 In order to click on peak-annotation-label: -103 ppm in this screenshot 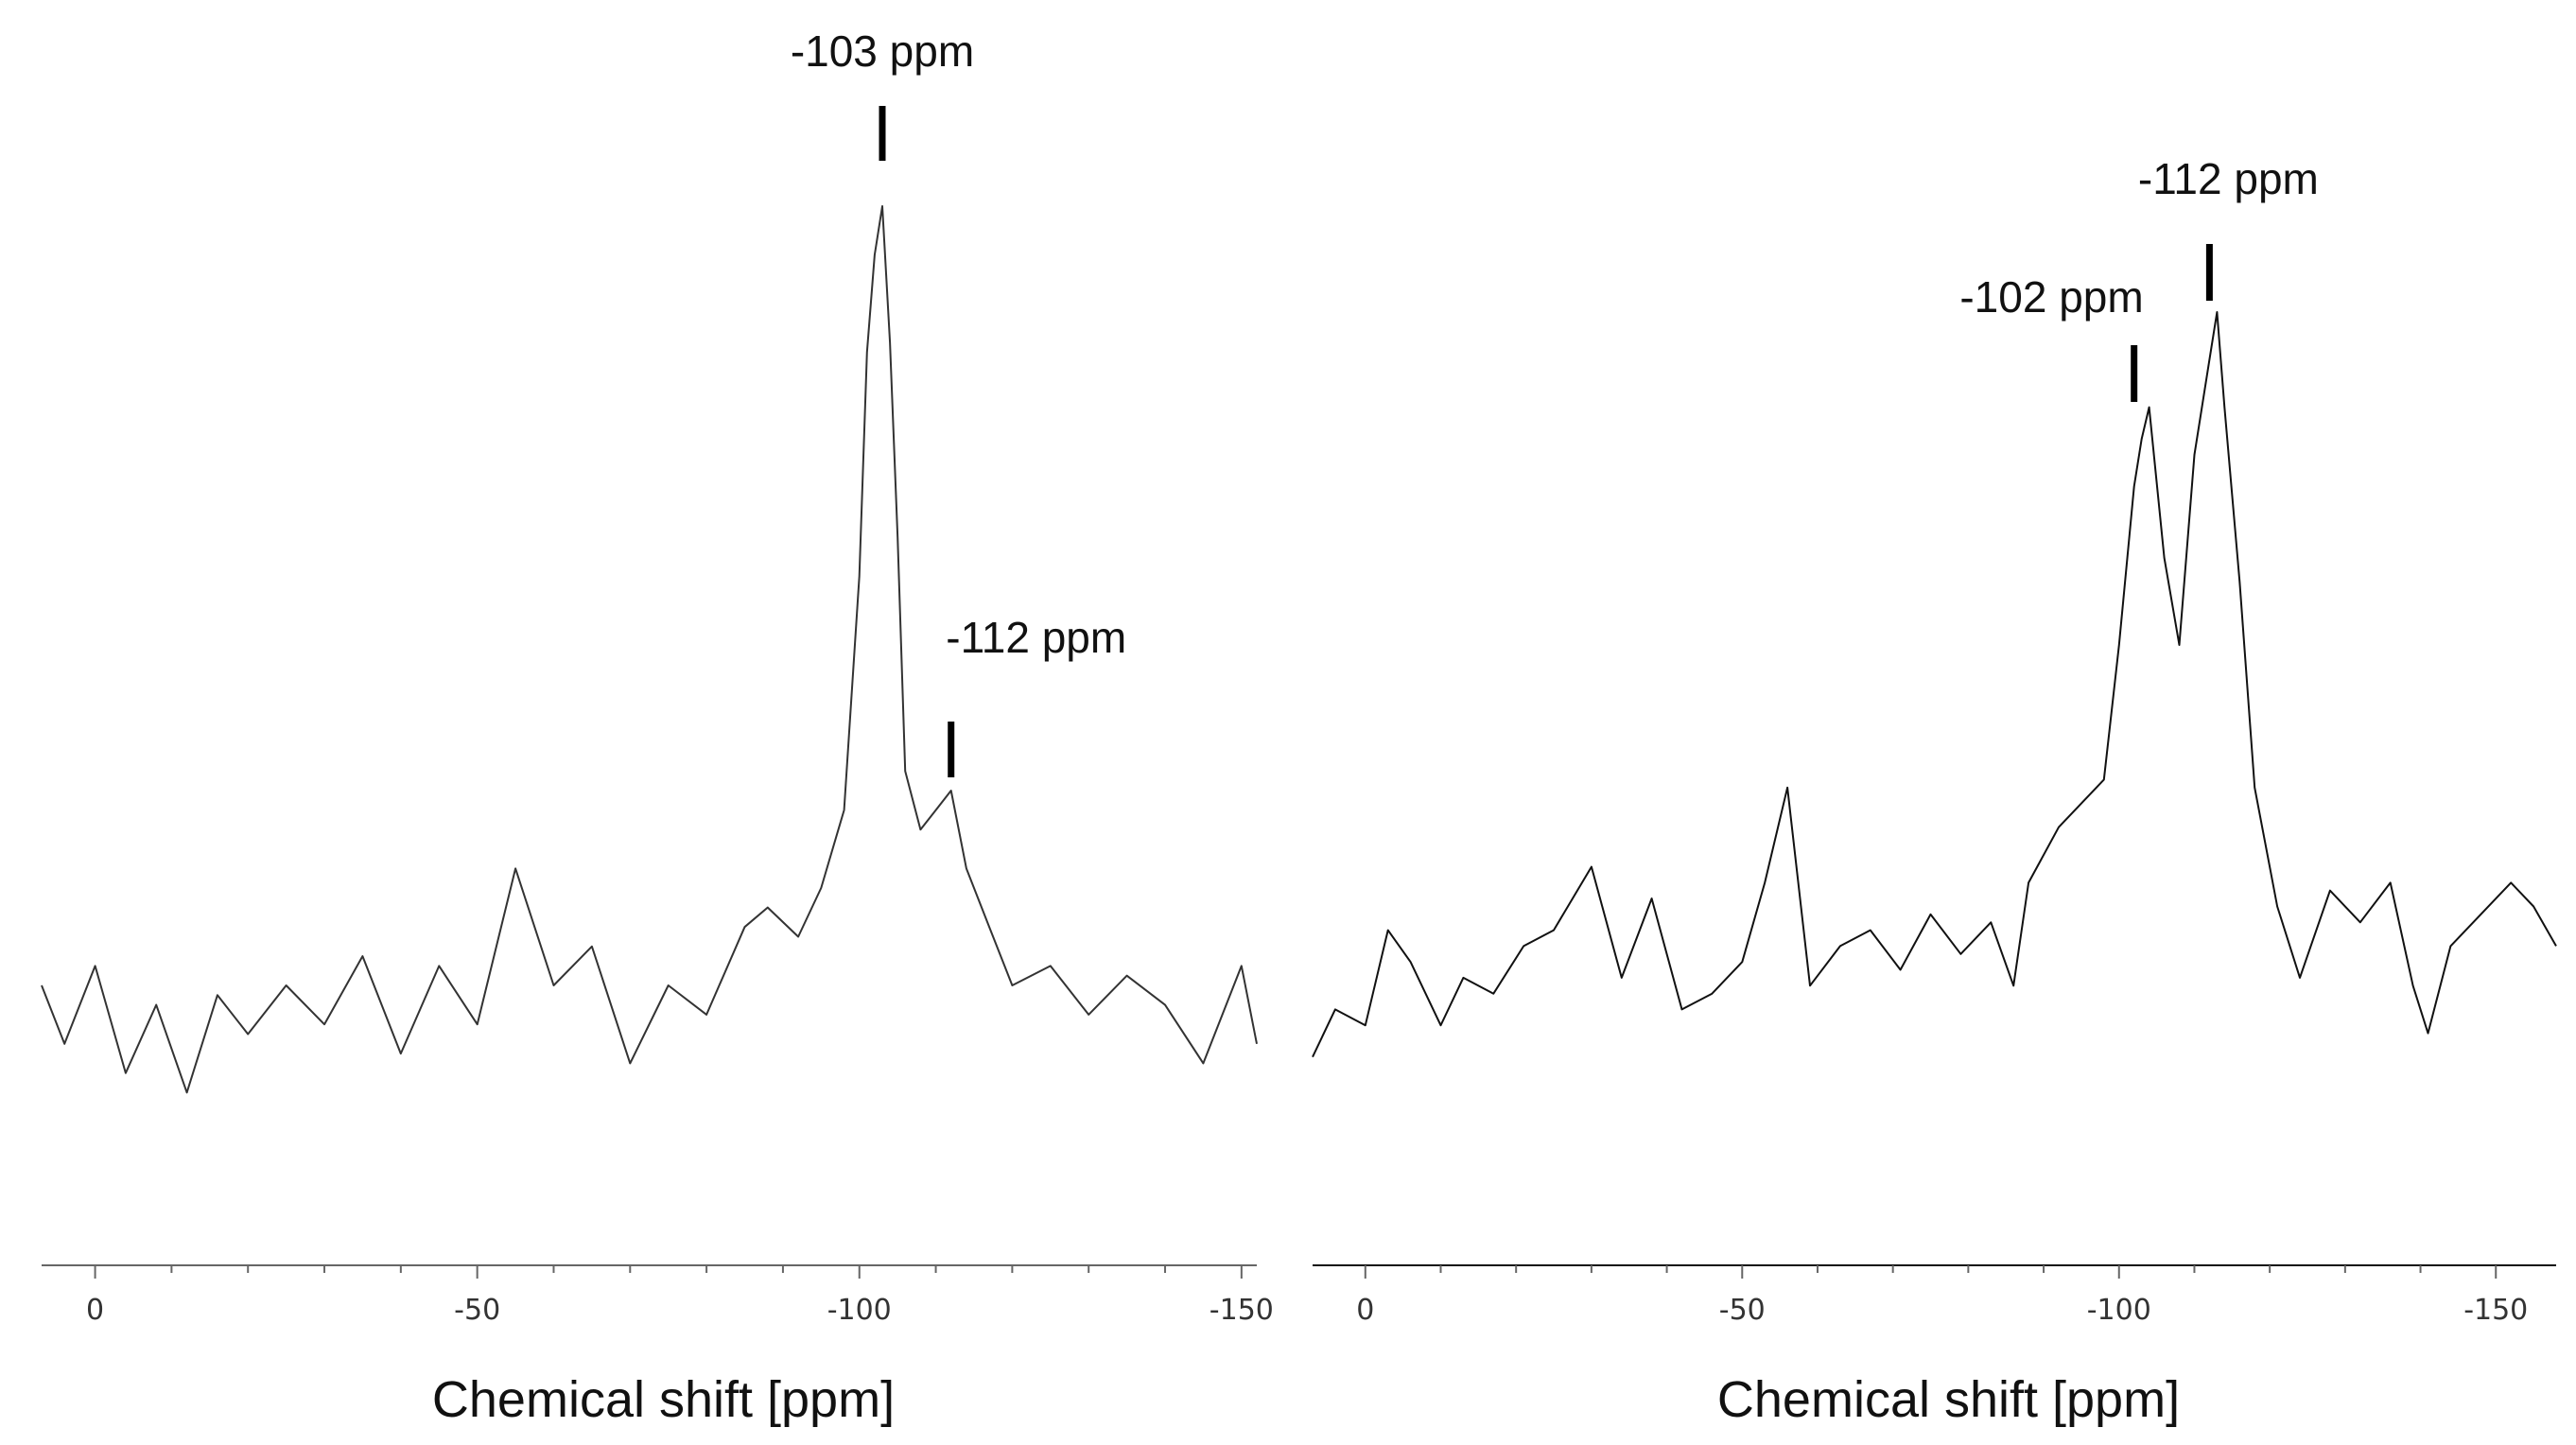, I will do `click(882, 51)`.